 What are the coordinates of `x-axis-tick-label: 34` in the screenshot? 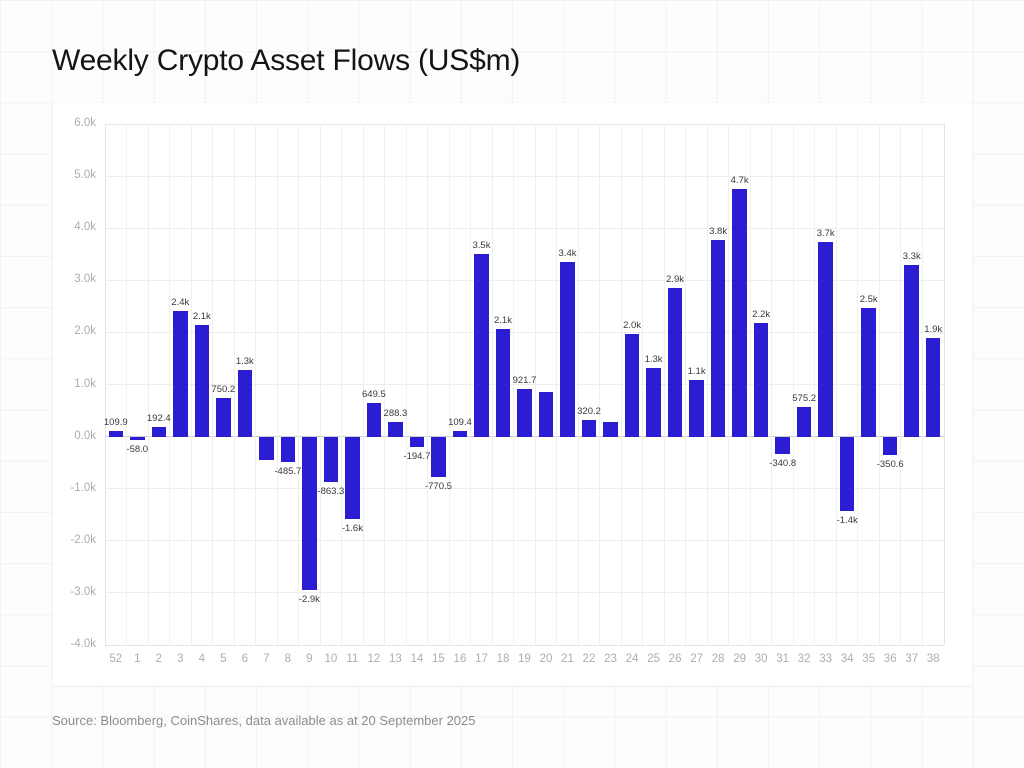 It's located at (847, 659).